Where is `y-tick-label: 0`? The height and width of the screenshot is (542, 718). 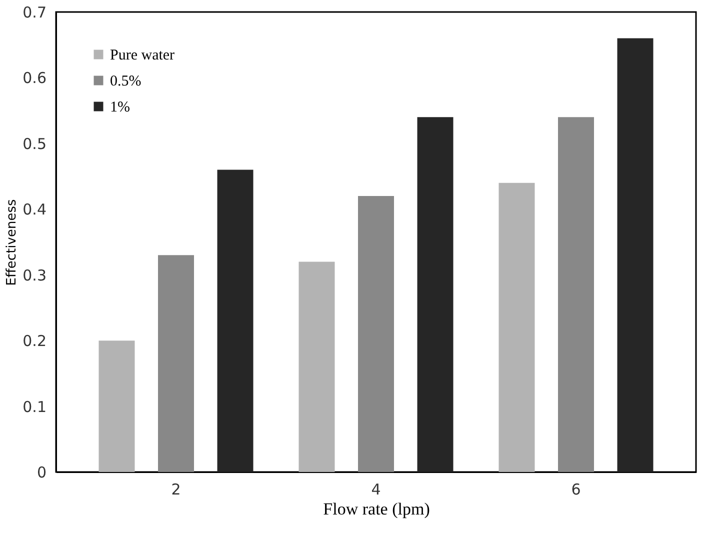
y-tick-label: 0 is located at coordinates (41, 473).